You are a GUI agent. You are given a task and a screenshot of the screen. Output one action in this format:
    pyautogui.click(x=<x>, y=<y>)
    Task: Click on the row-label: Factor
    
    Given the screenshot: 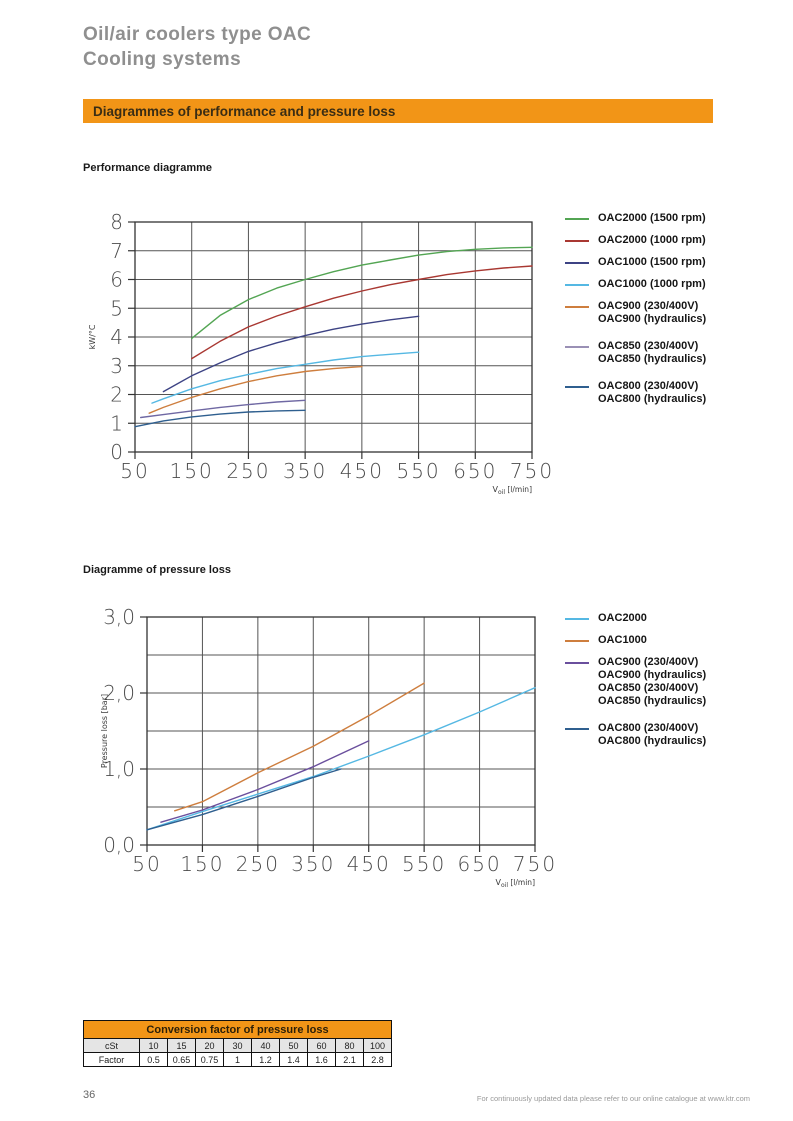 What is the action you would take?
    pyautogui.click(x=111, y=1059)
    